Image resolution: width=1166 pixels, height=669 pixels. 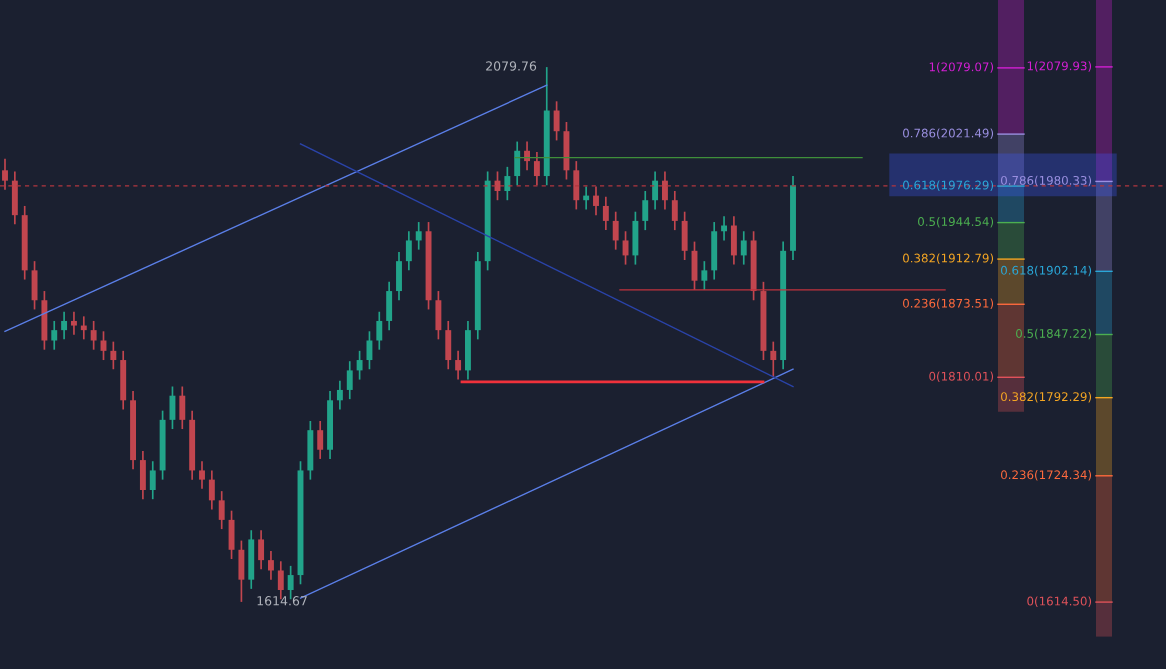 What do you see at coordinates (948, 304) in the screenshot?
I see `ref-line-label: 0.236(1873.51)` at bounding box center [948, 304].